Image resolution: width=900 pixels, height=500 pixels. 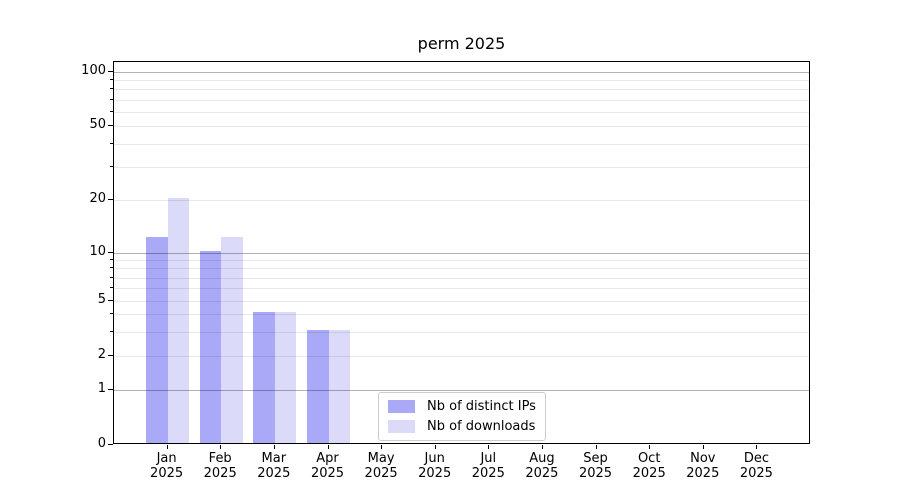 What do you see at coordinates (274, 466) in the screenshot?
I see `x-tick-label: Mar 2025` at bounding box center [274, 466].